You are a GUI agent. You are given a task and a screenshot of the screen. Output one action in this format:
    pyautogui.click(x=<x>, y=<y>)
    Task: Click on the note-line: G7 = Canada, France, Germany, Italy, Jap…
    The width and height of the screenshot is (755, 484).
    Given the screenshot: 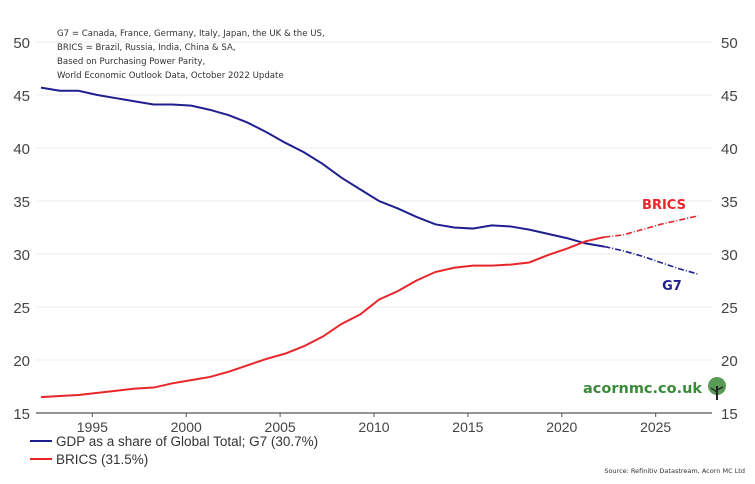 What is the action you would take?
    pyautogui.click(x=191, y=34)
    